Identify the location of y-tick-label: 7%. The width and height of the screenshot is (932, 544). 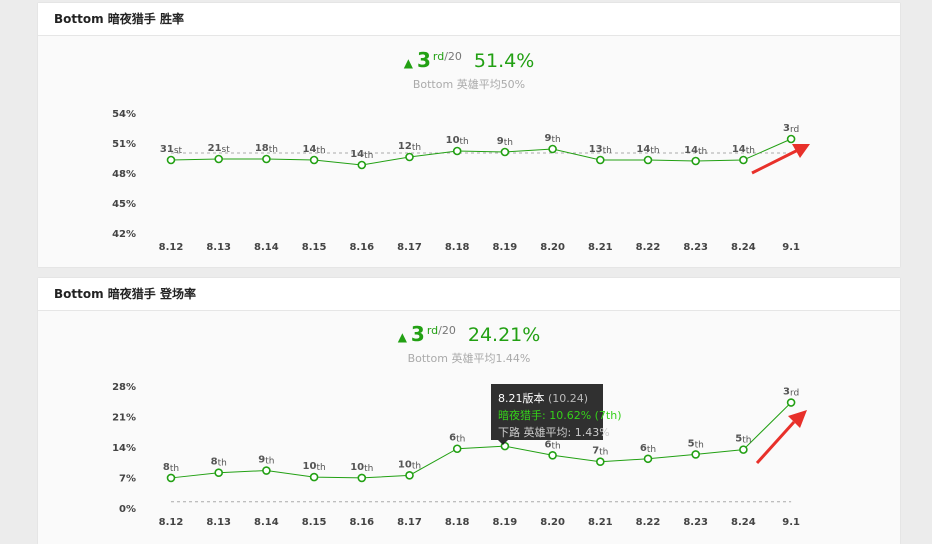
(127, 479).